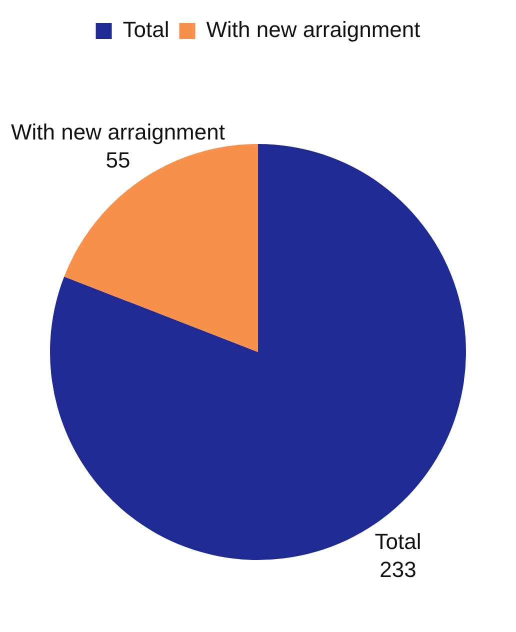 The height and width of the screenshot is (632, 516). Describe the element at coordinates (117, 131) in the screenshot. I see `slice-label: With new arraignment` at that location.